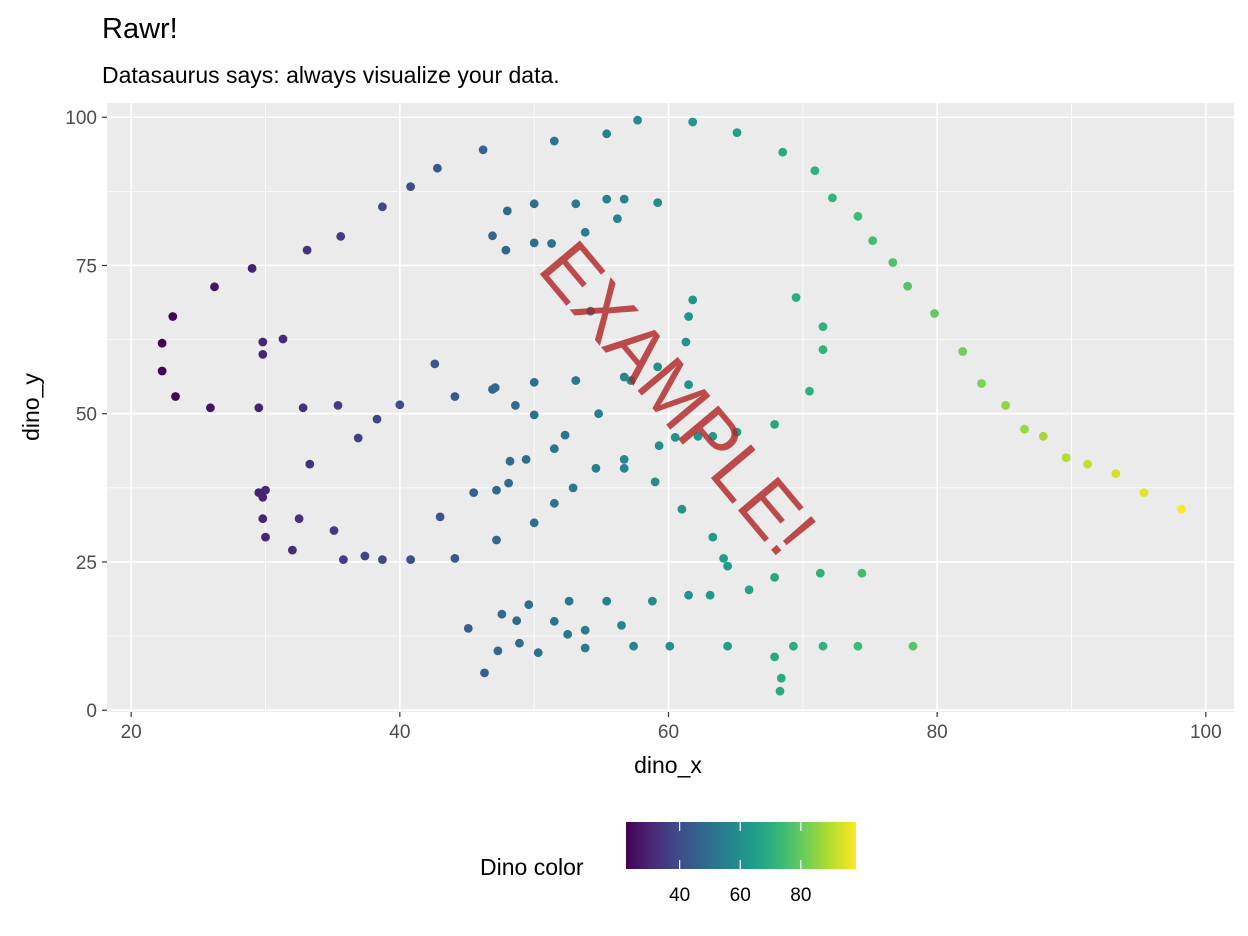  What do you see at coordinates (1206, 732) in the screenshot?
I see `x-tick-label: 100` at bounding box center [1206, 732].